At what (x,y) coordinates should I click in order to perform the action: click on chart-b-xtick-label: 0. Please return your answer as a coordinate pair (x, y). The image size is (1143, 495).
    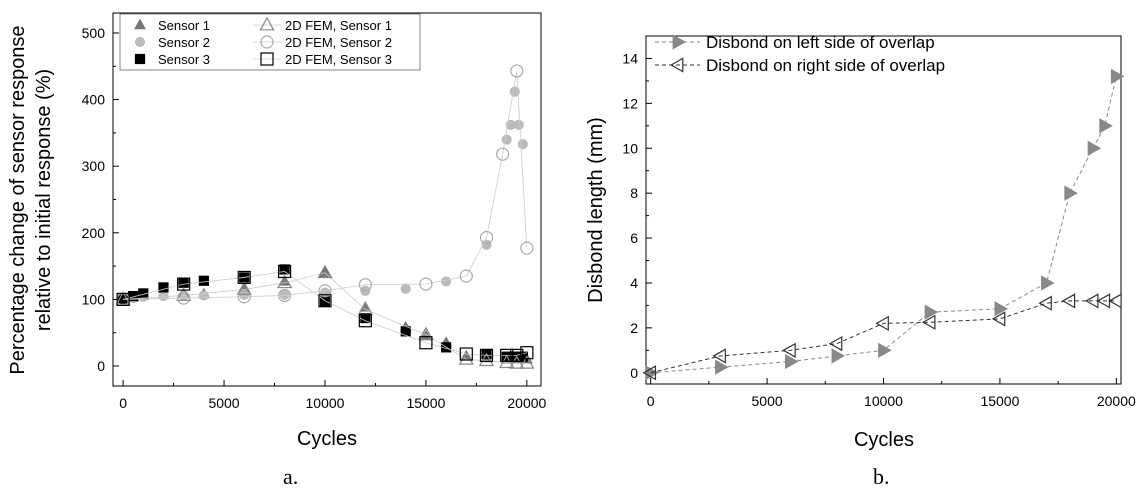
    Looking at the image, I should click on (651, 401).